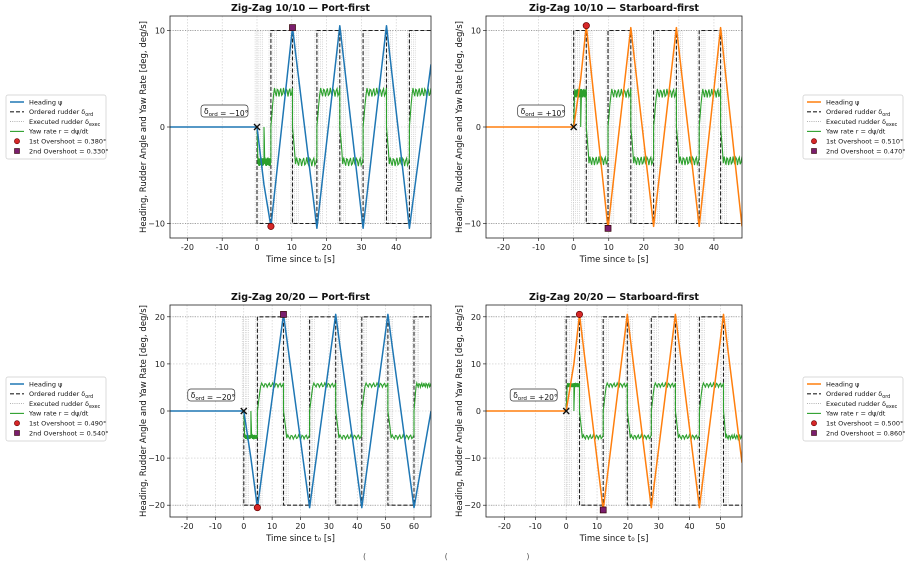 Image resolution: width=911 pixels, height=568 pixels. I want to click on y-tick-label: 20, so click(160, 317).